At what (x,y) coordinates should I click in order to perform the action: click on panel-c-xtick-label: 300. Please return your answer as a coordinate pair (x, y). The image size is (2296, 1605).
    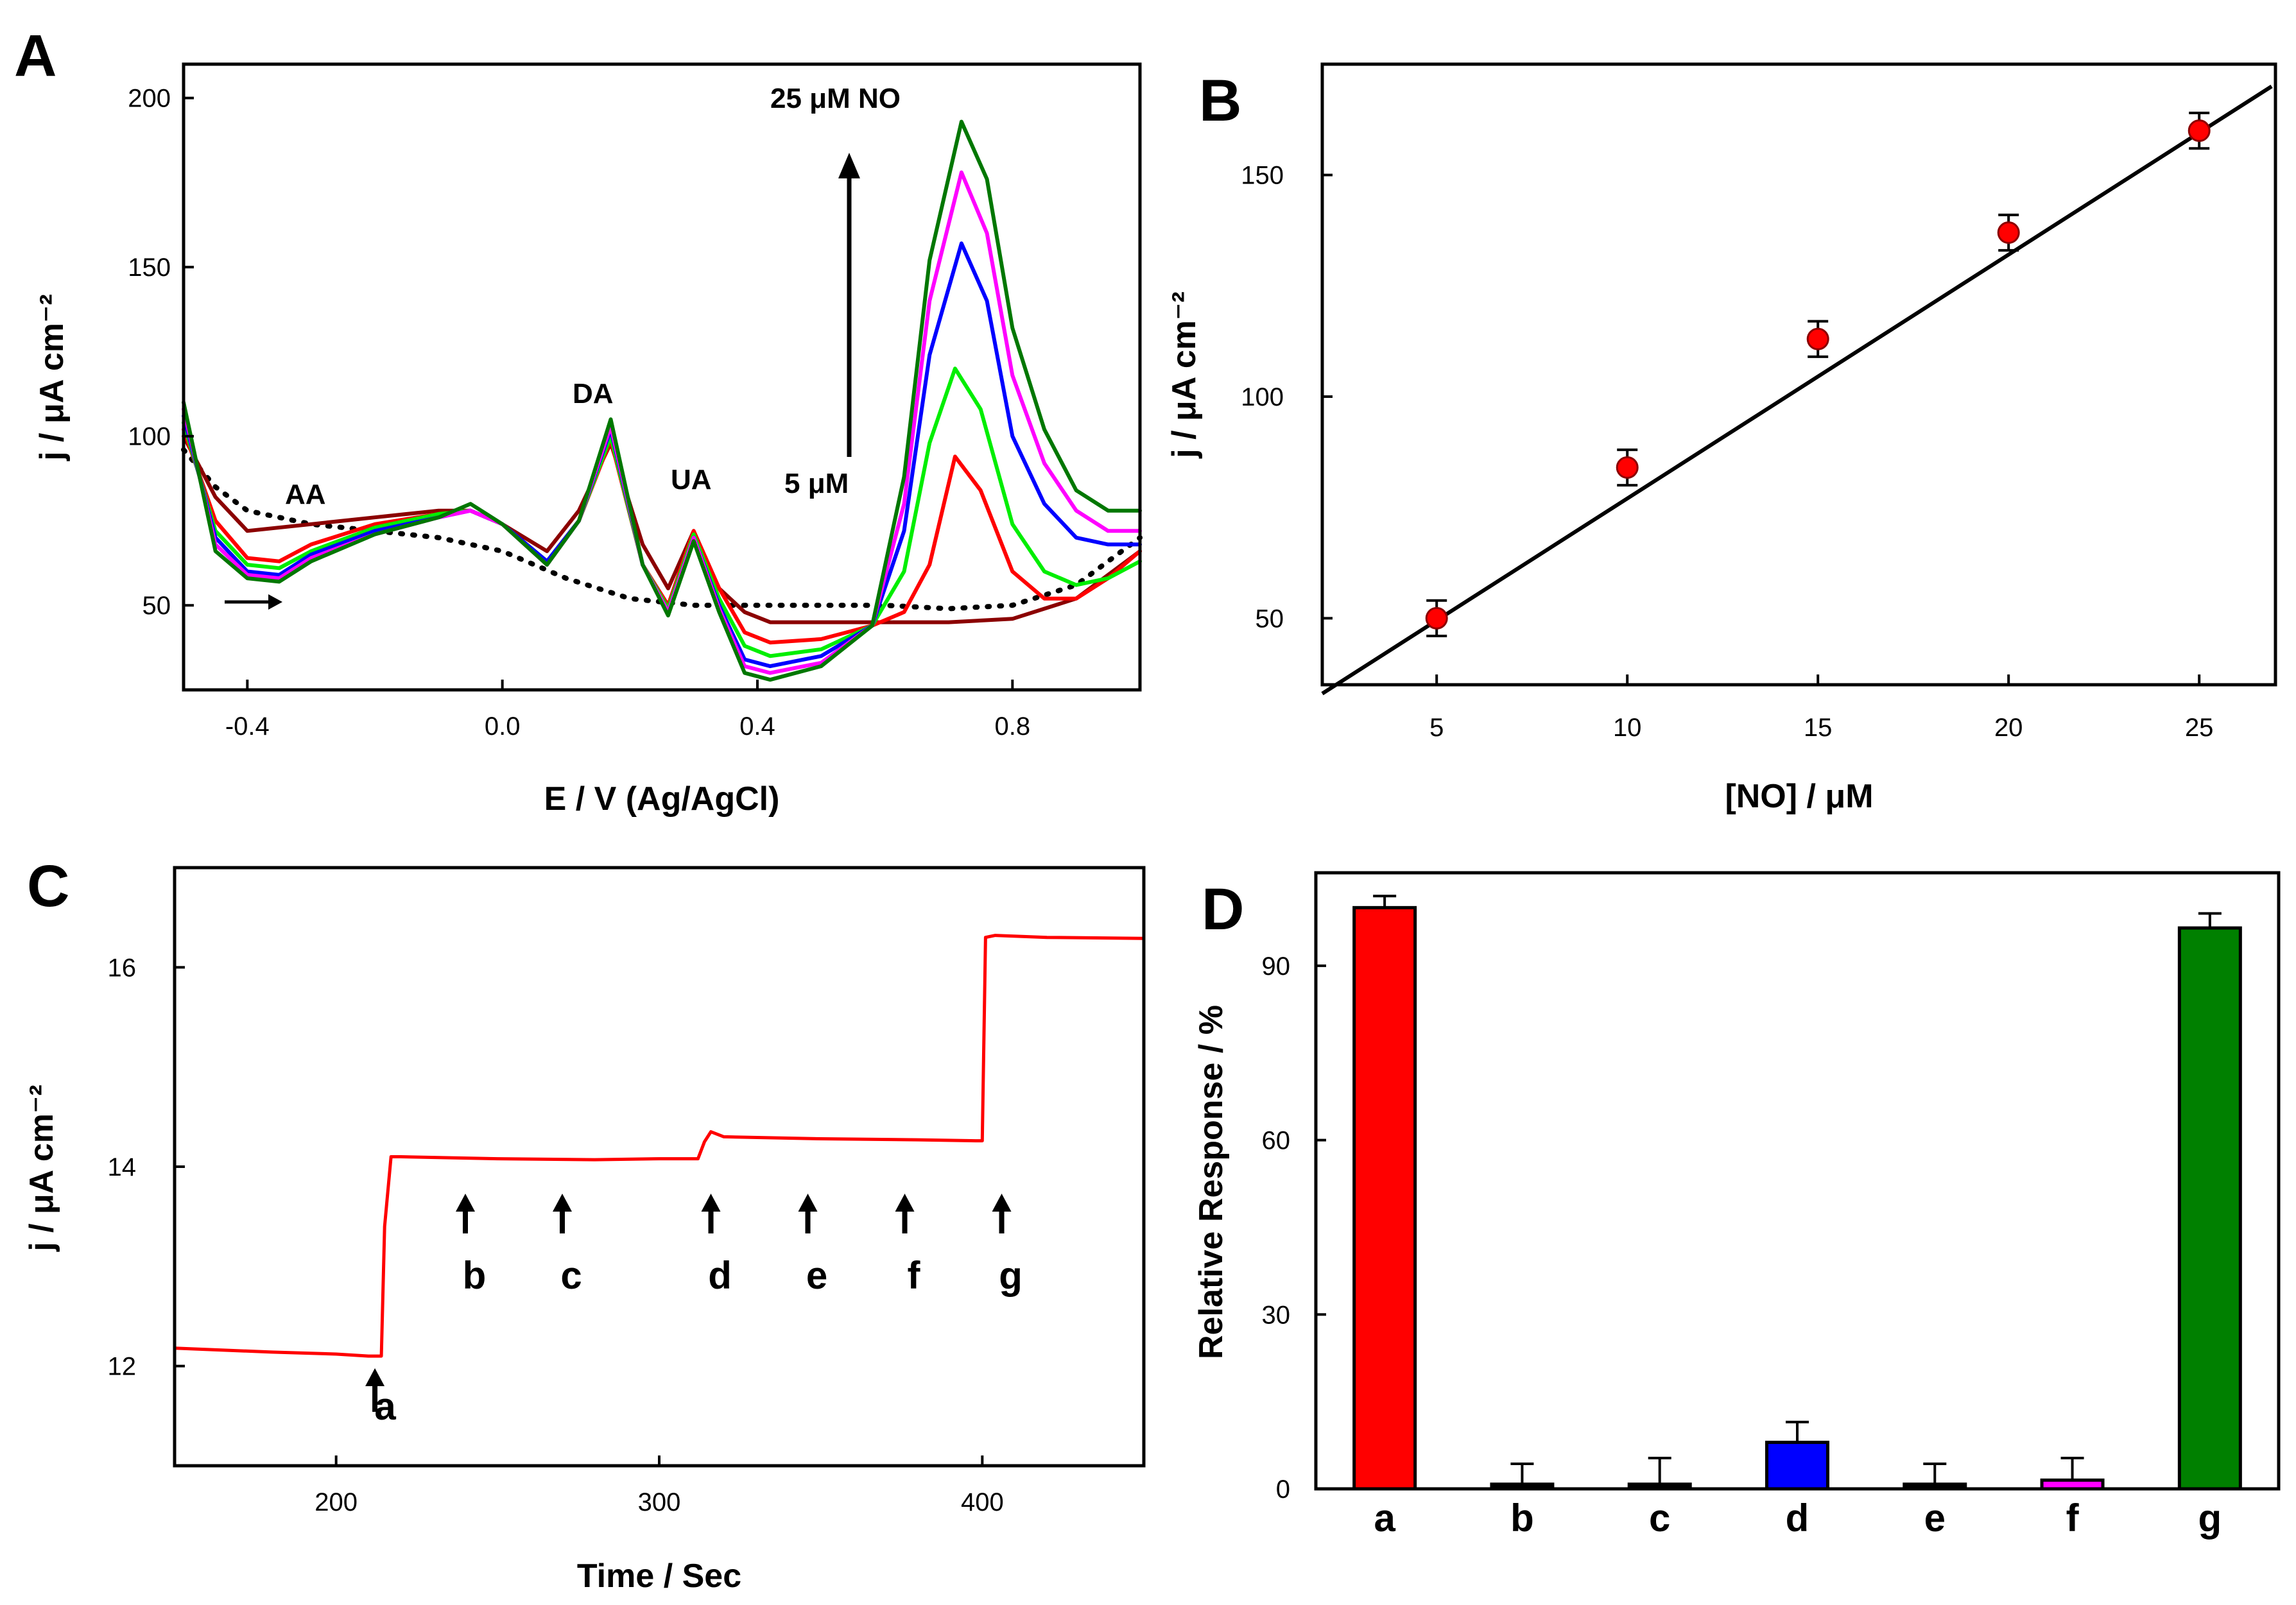
    Looking at the image, I should click on (659, 1502).